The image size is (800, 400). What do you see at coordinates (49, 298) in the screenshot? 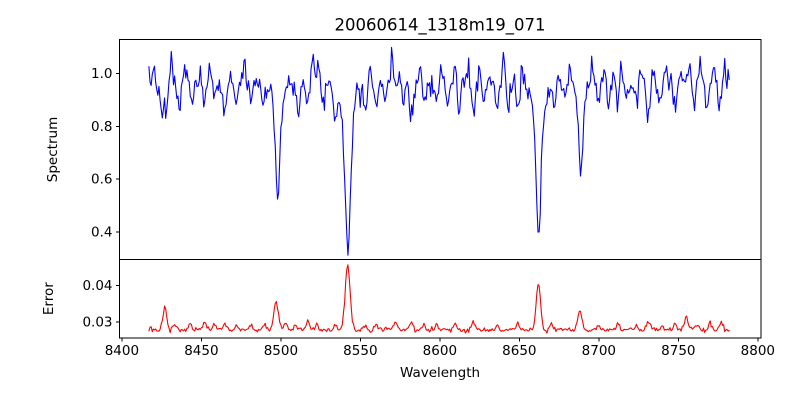
I see `y-axis-label-error: Error` at bounding box center [49, 298].